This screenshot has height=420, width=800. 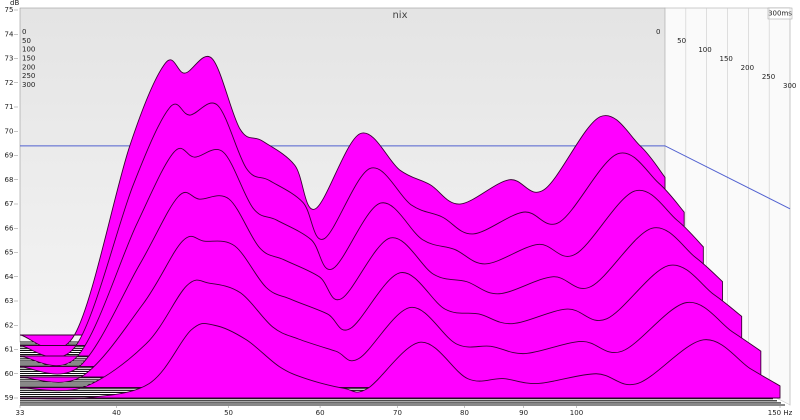 What do you see at coordinates (320, 413) in the screenshot?
I see `x-tick-label: 60` at bounding box center [320, 413].